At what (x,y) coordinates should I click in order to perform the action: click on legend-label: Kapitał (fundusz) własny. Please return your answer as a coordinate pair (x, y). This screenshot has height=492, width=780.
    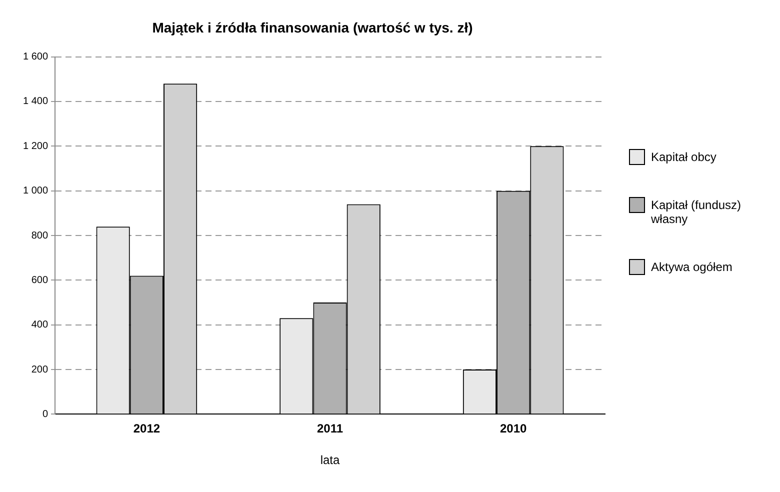
    Looking at the image, I should click on (696, 212).